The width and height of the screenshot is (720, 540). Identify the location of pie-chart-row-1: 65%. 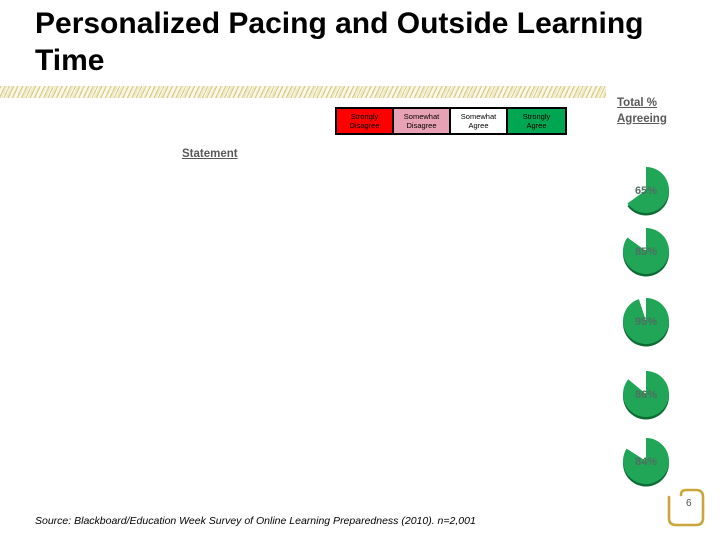
(648, 191).